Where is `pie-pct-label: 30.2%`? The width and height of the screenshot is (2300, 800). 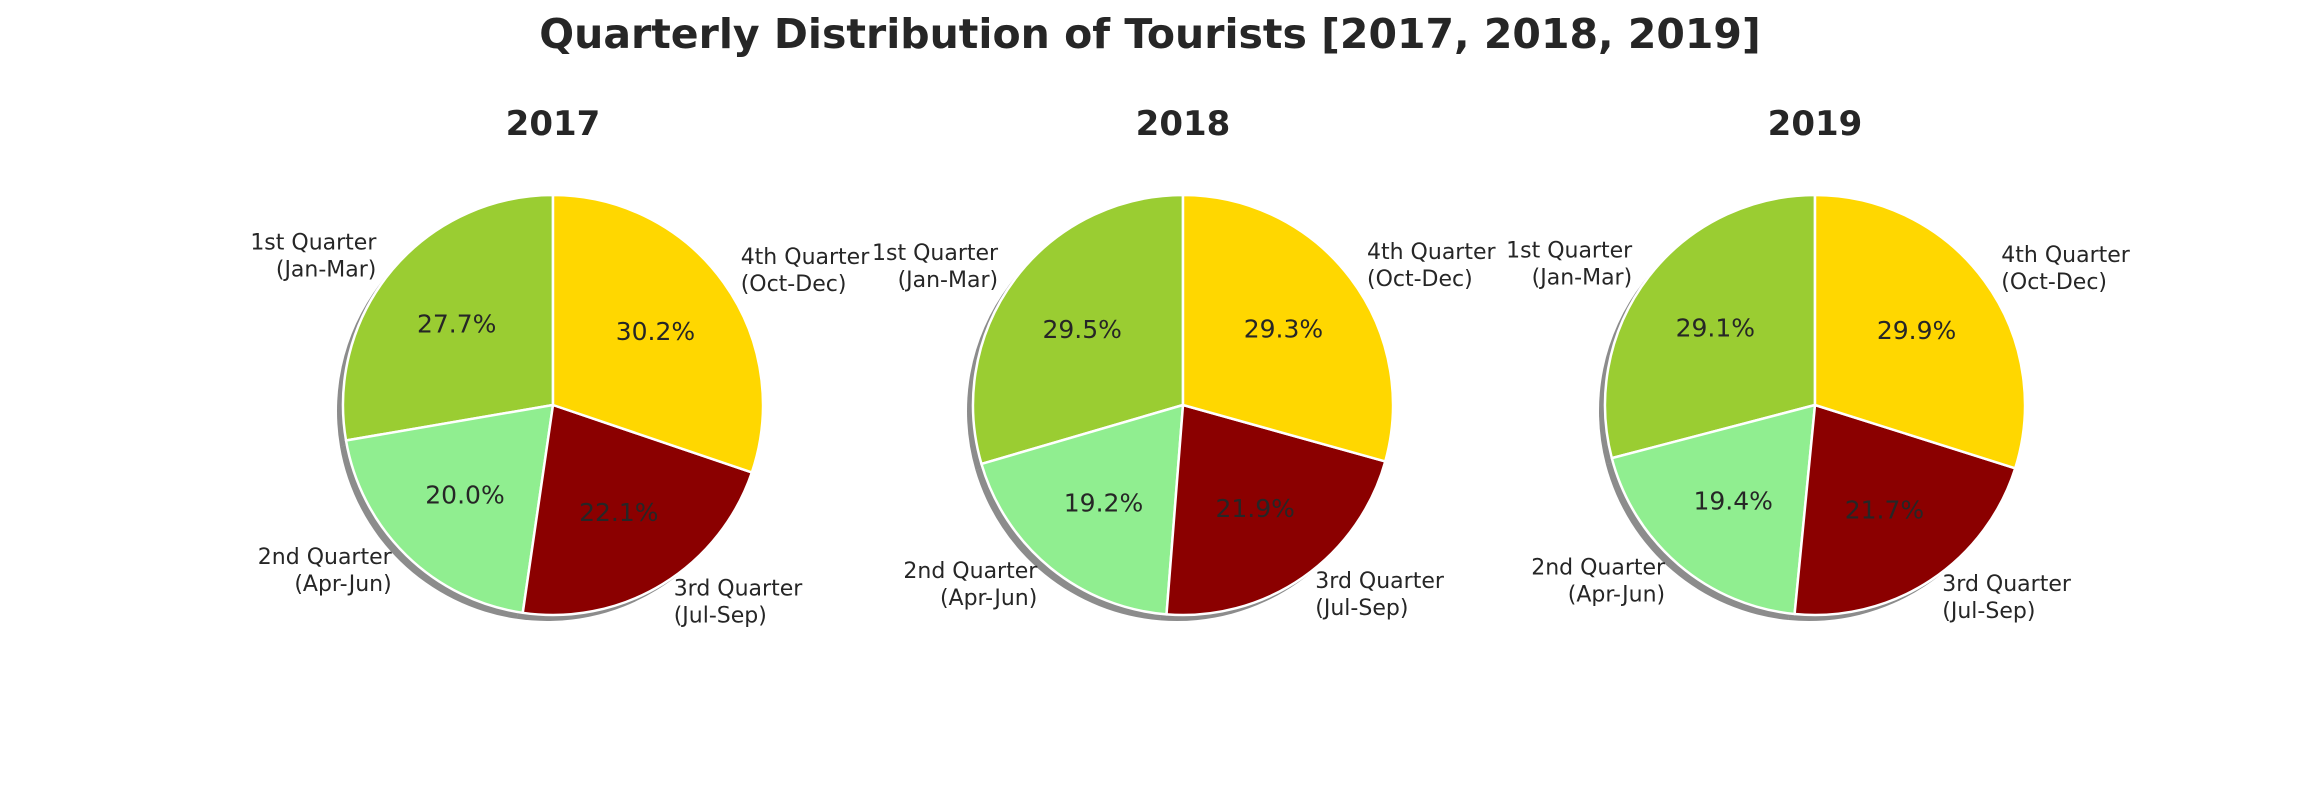
pie-pct-label: 30.2% is located at coordinates (655, 331).